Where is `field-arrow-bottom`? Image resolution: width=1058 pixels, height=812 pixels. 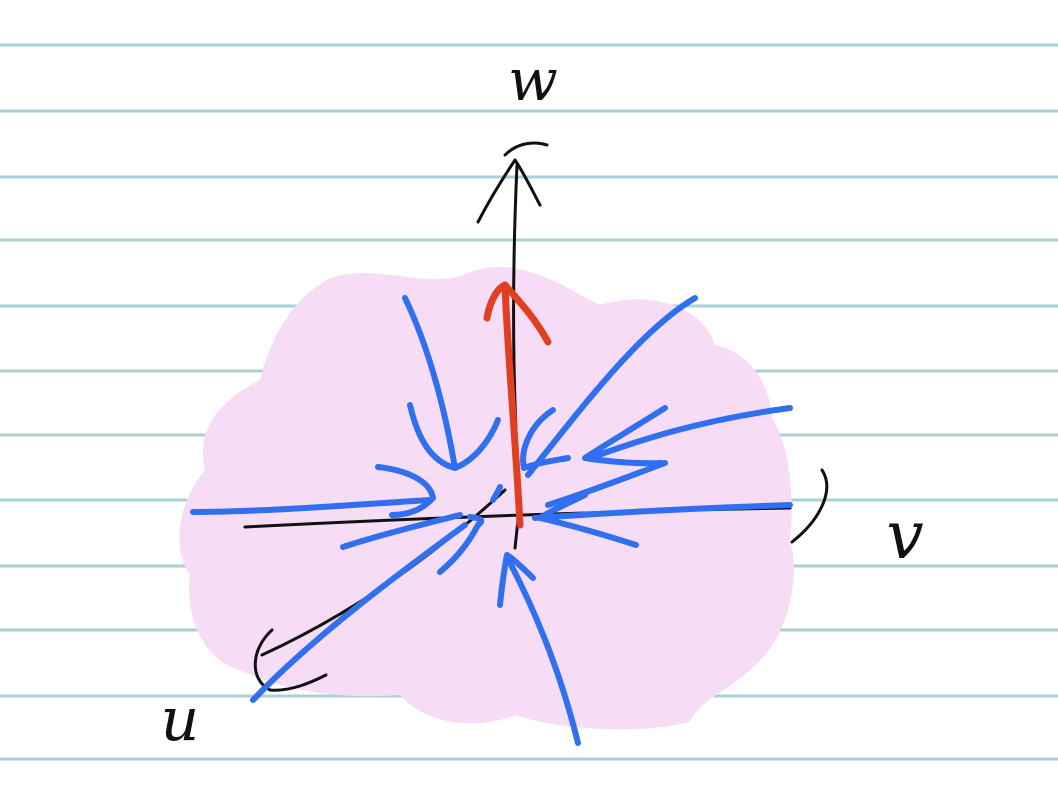
field-arrow-bottom is located at coordinates (542, 650).